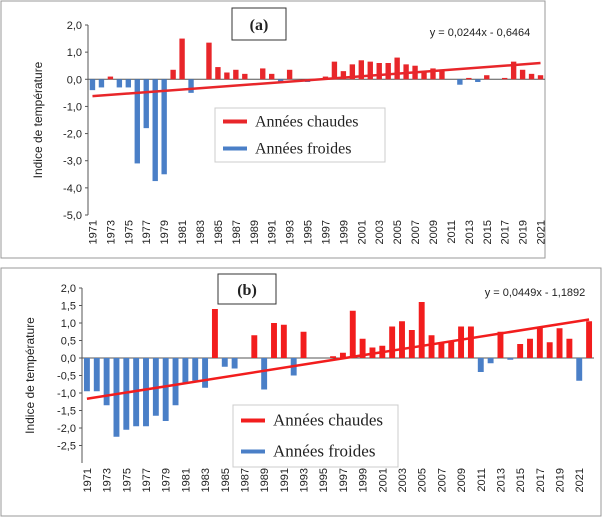 This screenshot has height=517, width=602. What do you see at coordinates (72, 107) in the screenshot?
I see `y-tick-label: -1,0` at bounding box center [72, 107].